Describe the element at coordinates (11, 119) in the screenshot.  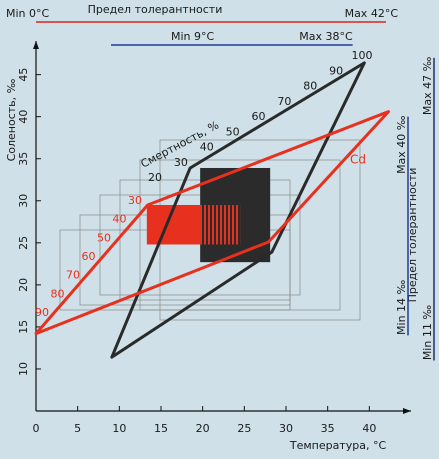
I see `y-axis-title: Соленость, ‰` at that location.